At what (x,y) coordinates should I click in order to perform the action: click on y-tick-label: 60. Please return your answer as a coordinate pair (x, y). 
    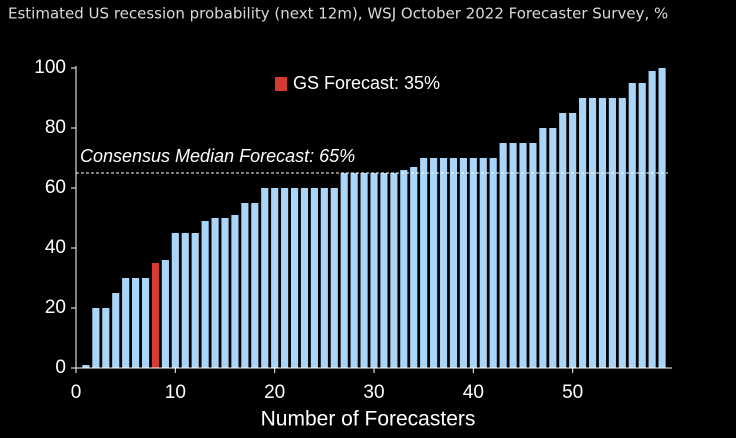
    Looking at the image, I should click on (55, 187).